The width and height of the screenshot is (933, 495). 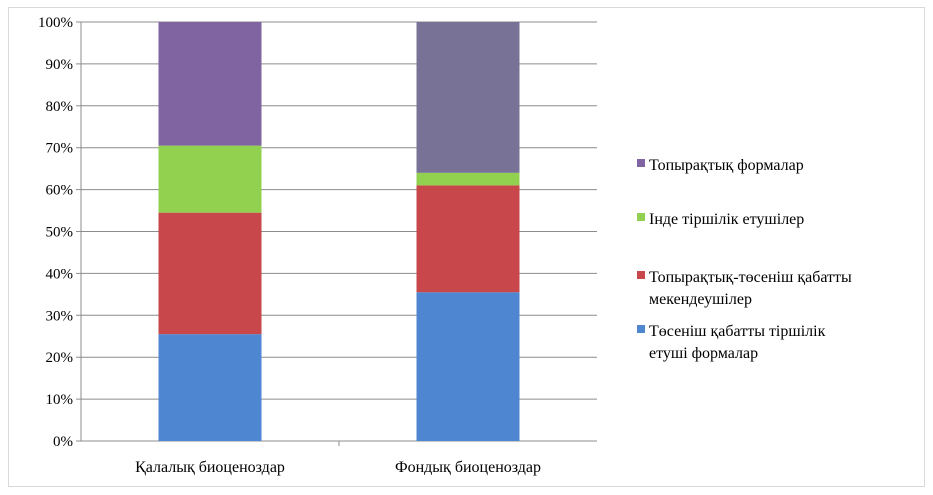 What do you see at coordinates (60, 191) in the screenshot?
I see `y-tick-label: 60%` at bounding box center [60, 191].